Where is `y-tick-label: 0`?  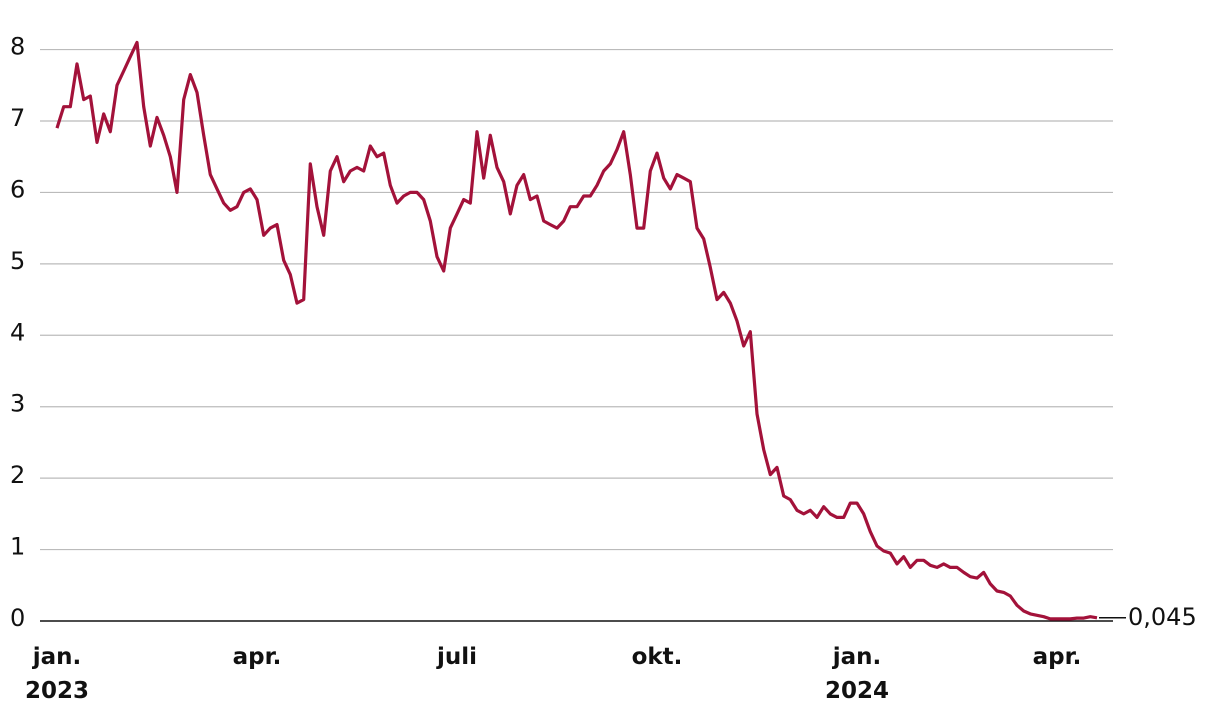 y-tick-label: 0 is located at coordinates (17, 618).